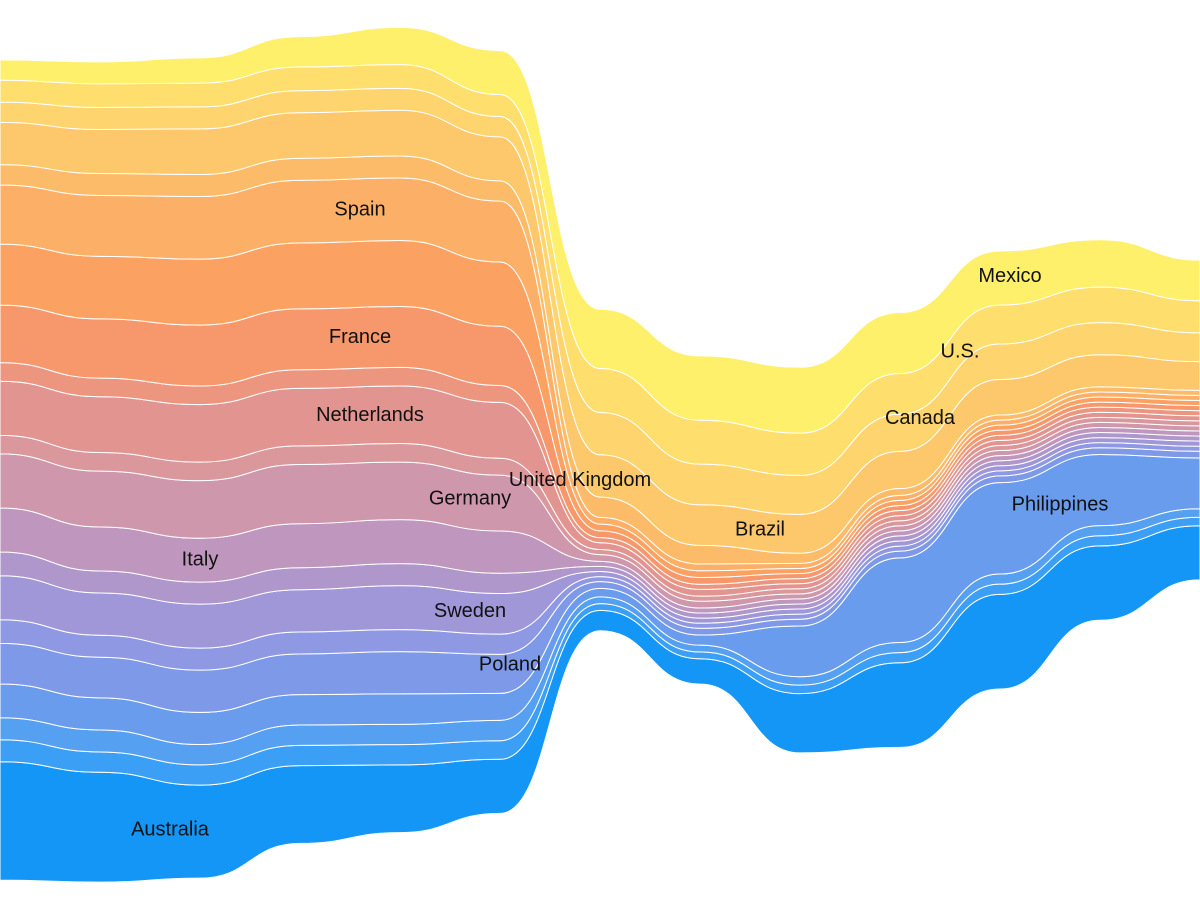 This screenshot has width=1200, height=900. What do you see at coordinates (470, 611) in the screenshot?
I see `label-sweden: Sweden` at bounding box center [470, 611].